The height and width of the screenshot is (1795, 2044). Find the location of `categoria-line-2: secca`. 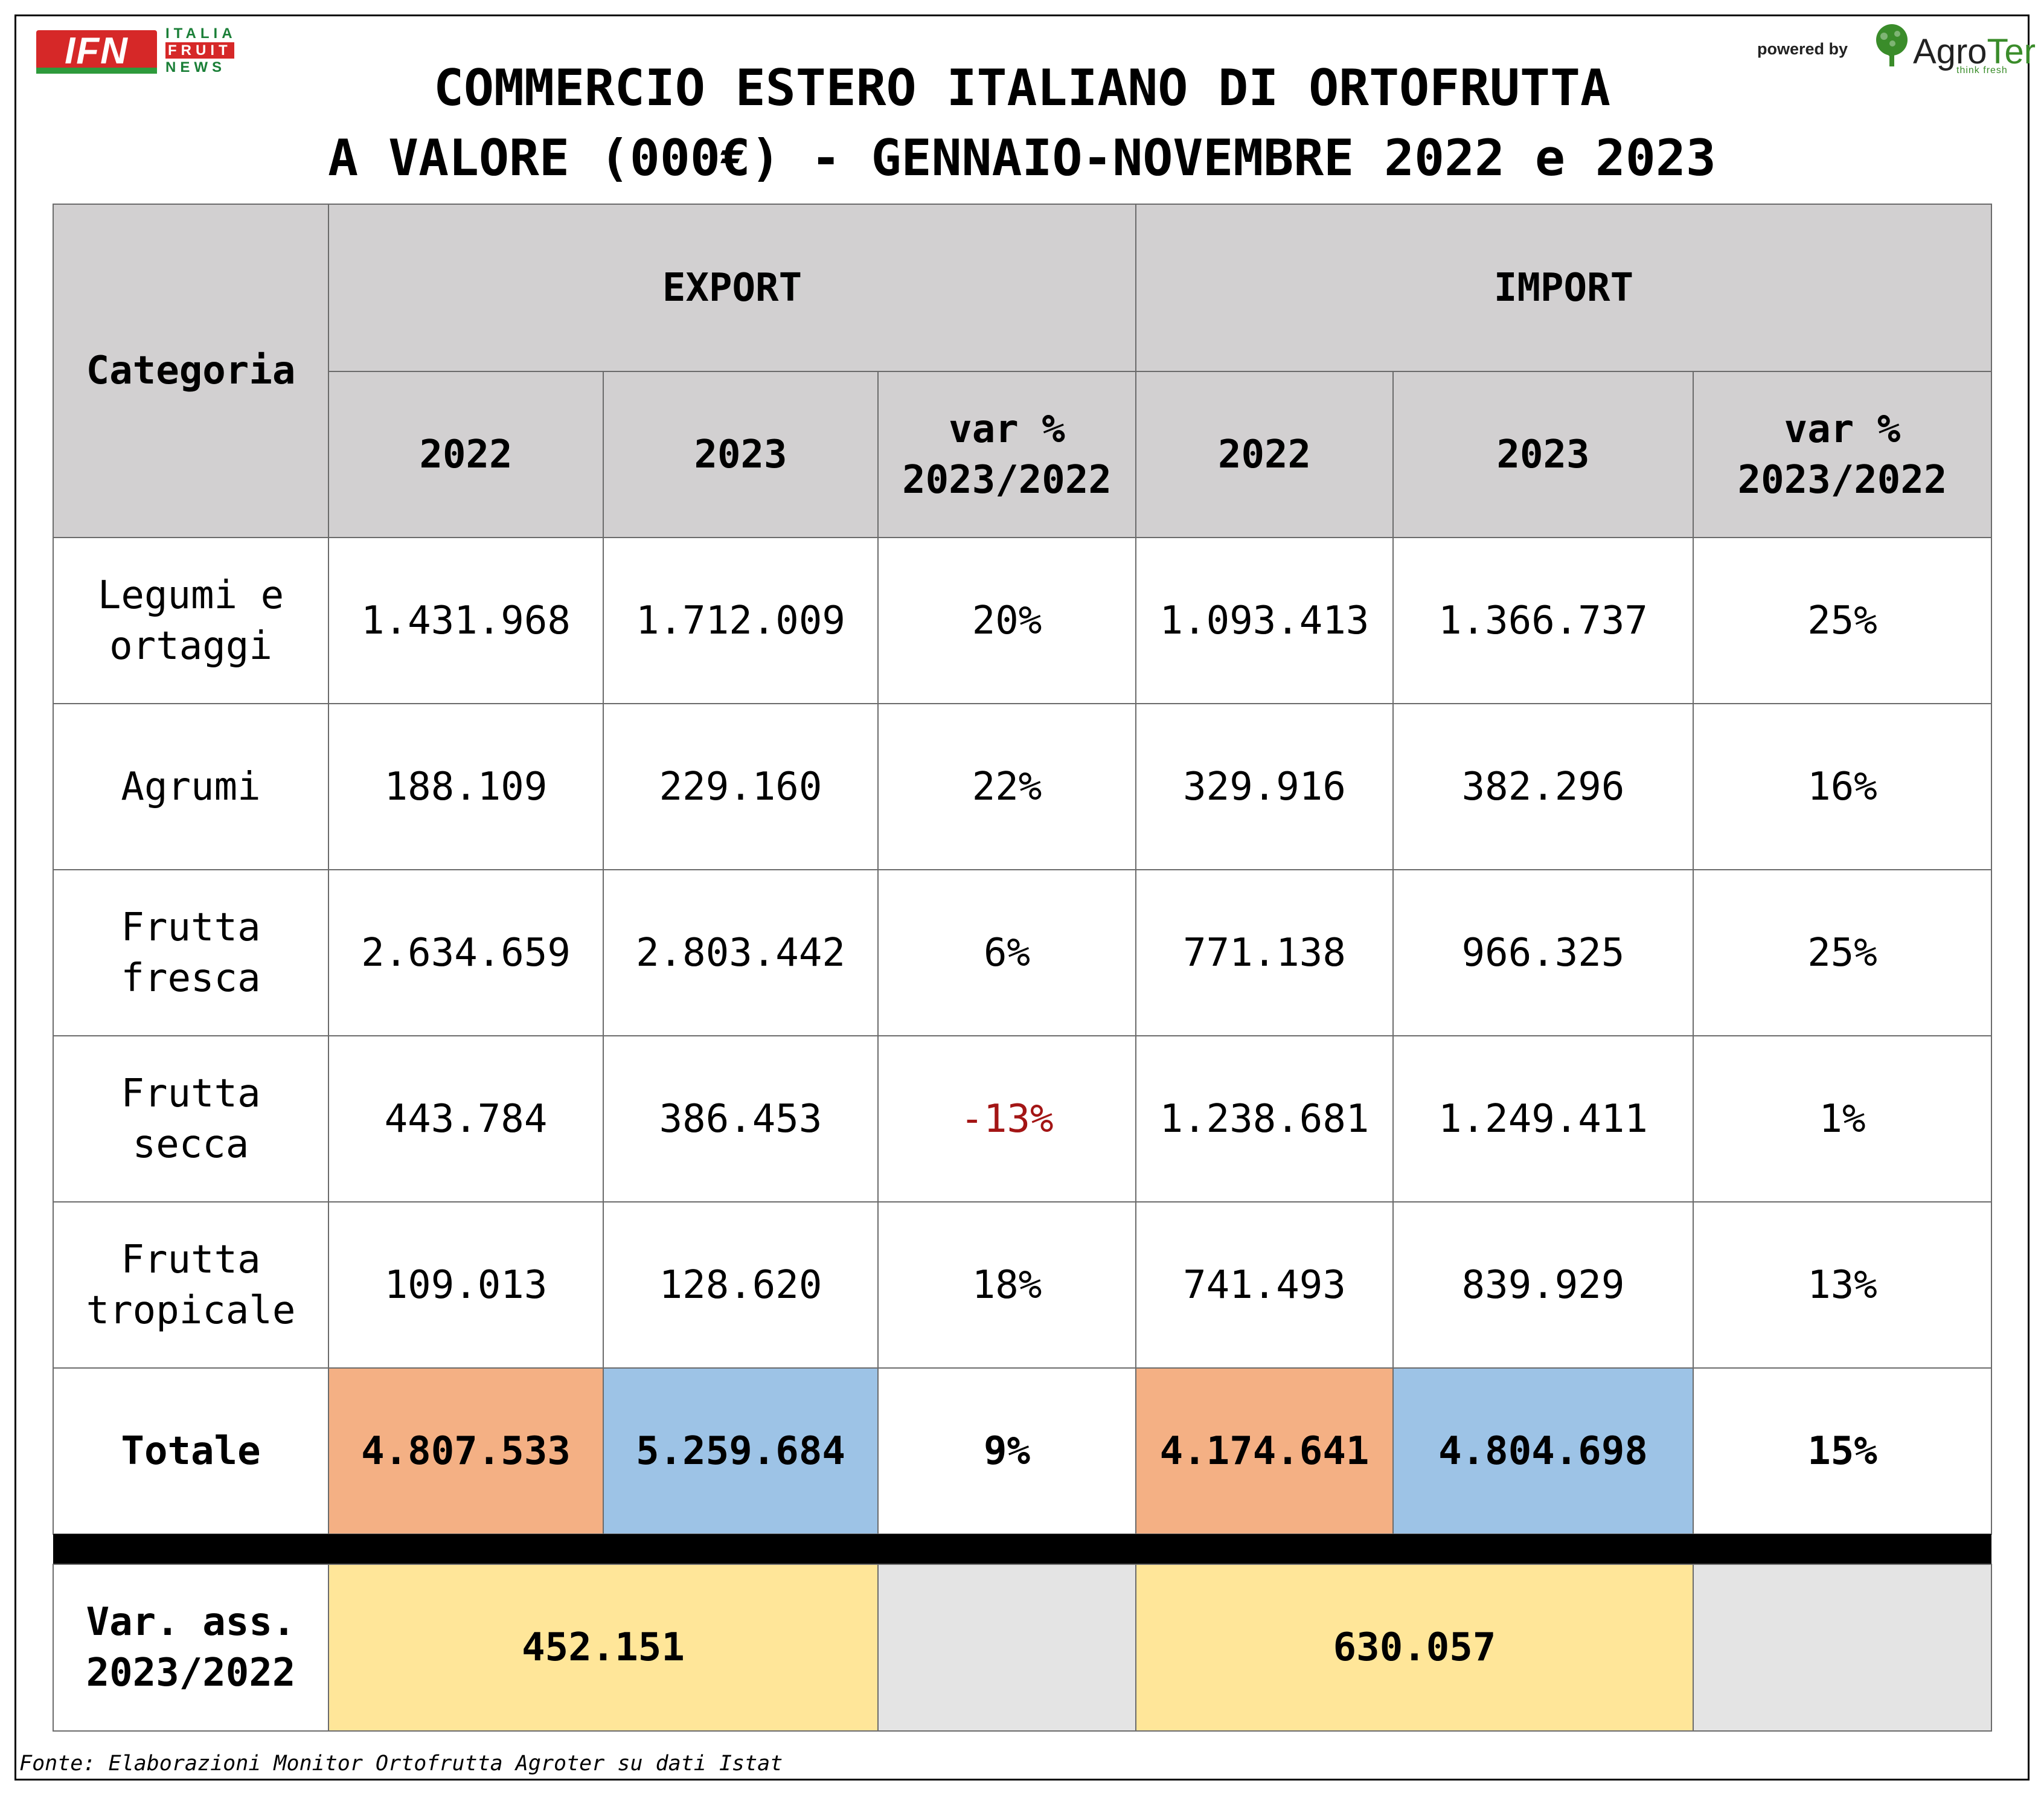

categoria-line-2: secca is located at coordinates (190, 1144).